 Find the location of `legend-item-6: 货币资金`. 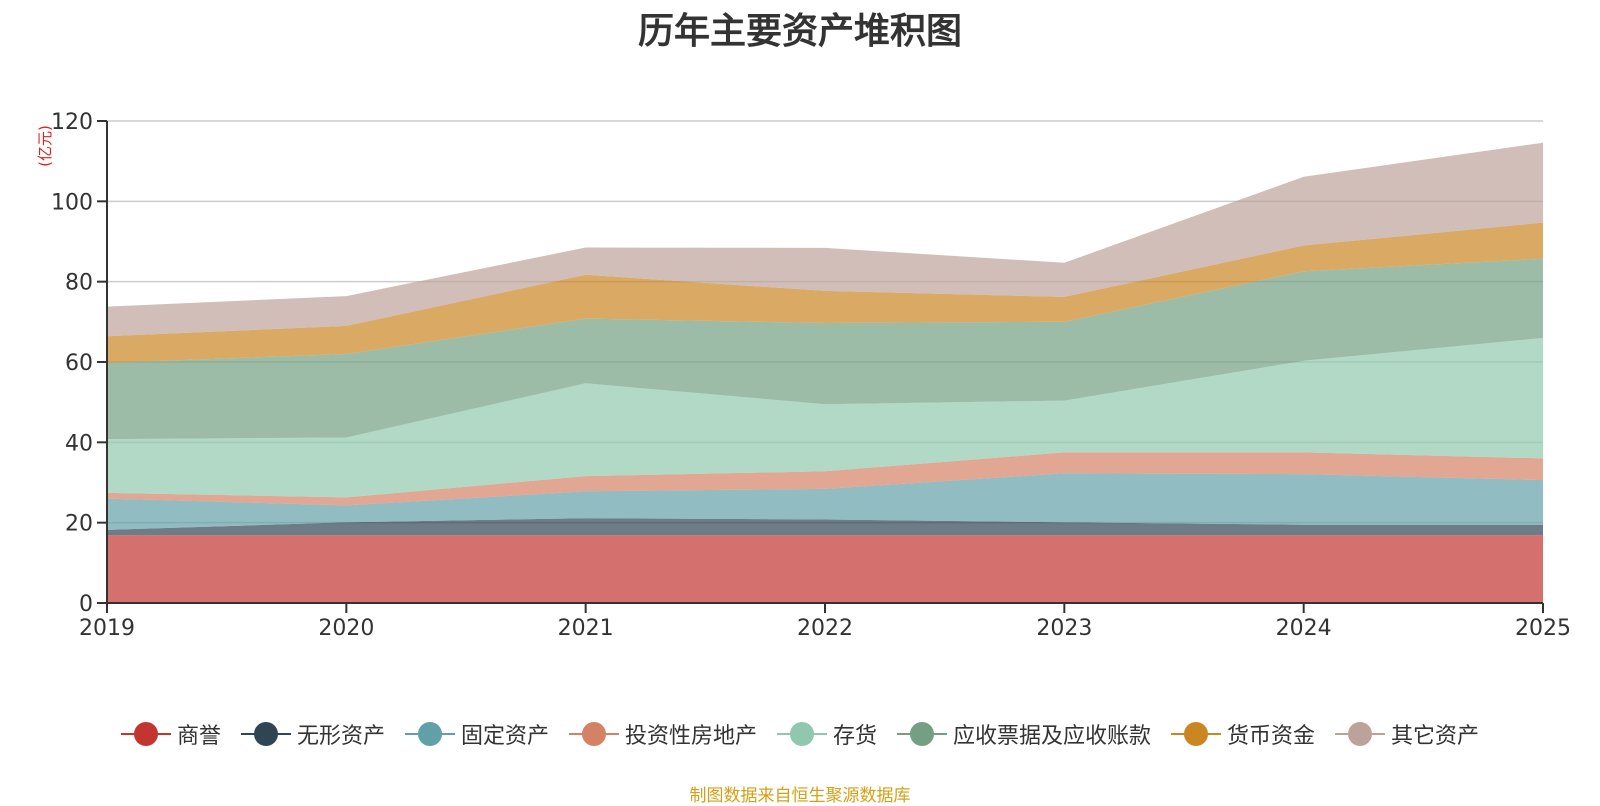

legend-item-6: 货币资金 is located at coordinates (1243, 734).